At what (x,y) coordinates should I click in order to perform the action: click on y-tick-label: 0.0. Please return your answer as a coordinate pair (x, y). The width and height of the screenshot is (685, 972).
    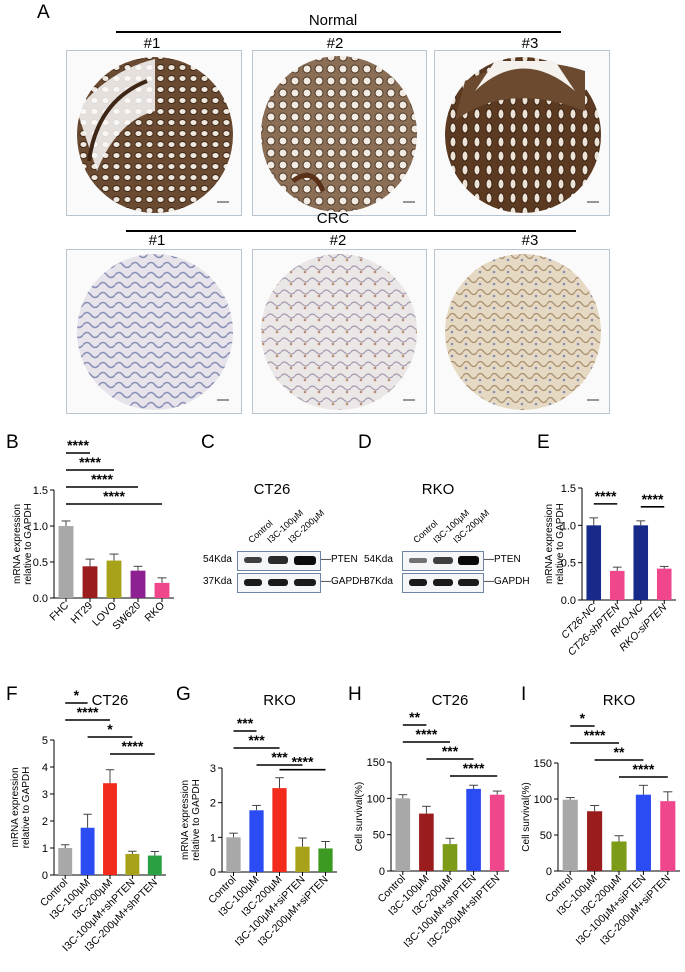
    Looking at the image, I should click on (40, 599).